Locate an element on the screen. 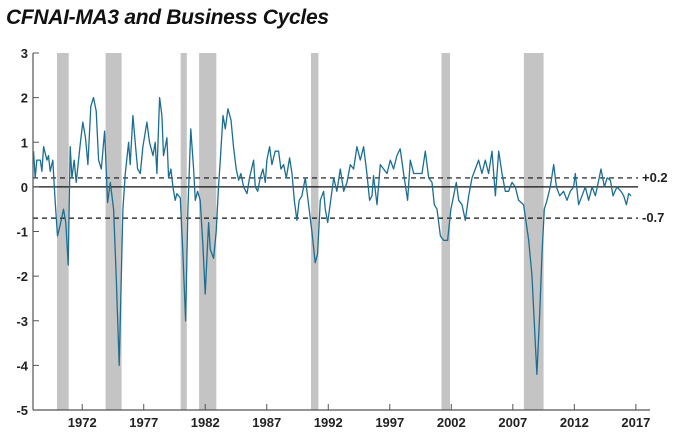 The image size is (680, 440). y-tick-label: 2 is located at coordinates (24, 98).